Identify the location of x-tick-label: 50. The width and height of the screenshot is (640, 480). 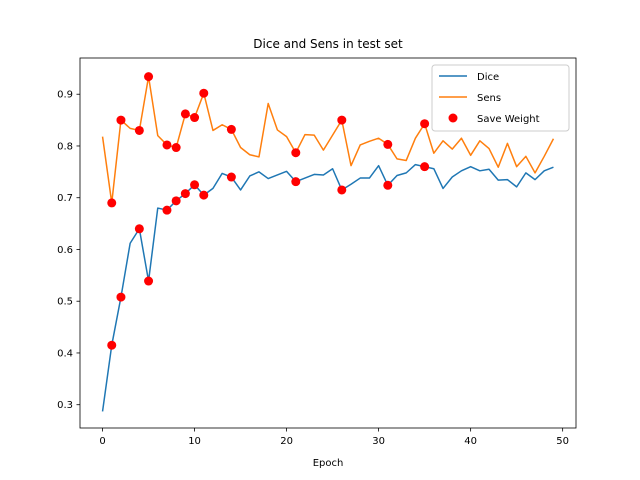
(562, 441).